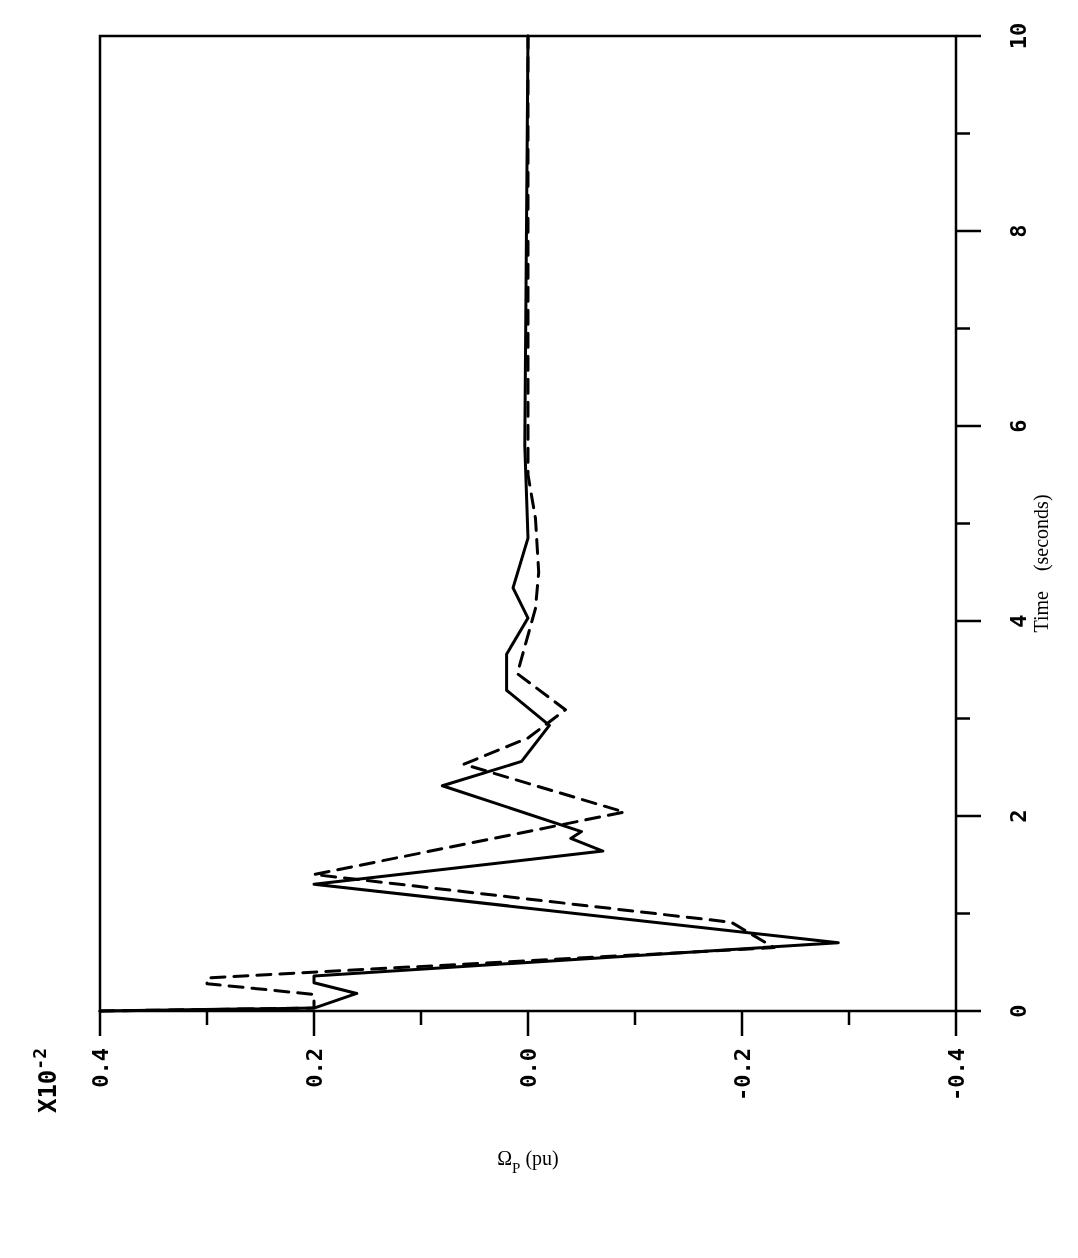 This screenshot has height=1258, width=1078. I want to click on y-tick-label: 2, so click(1018, 816).